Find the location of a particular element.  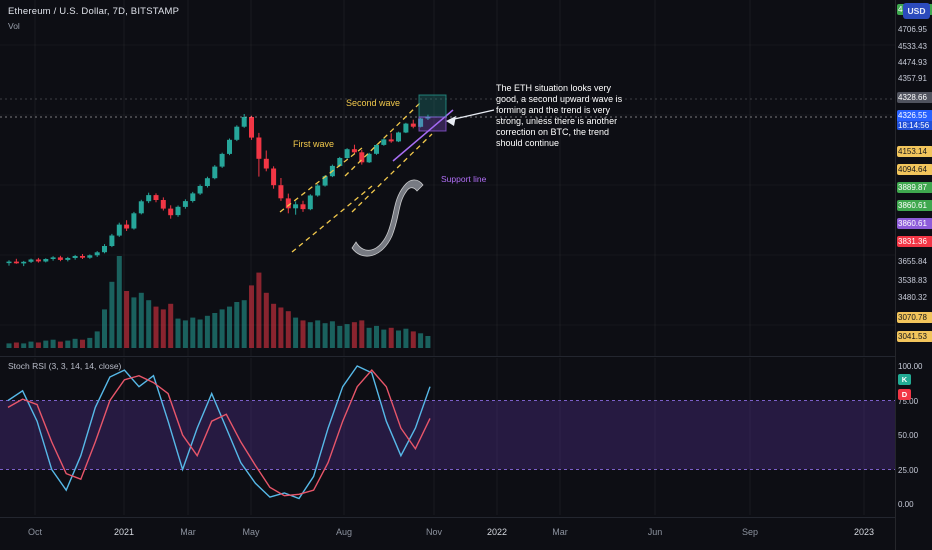

time-label: Nov is located at coordinates (434, 532).